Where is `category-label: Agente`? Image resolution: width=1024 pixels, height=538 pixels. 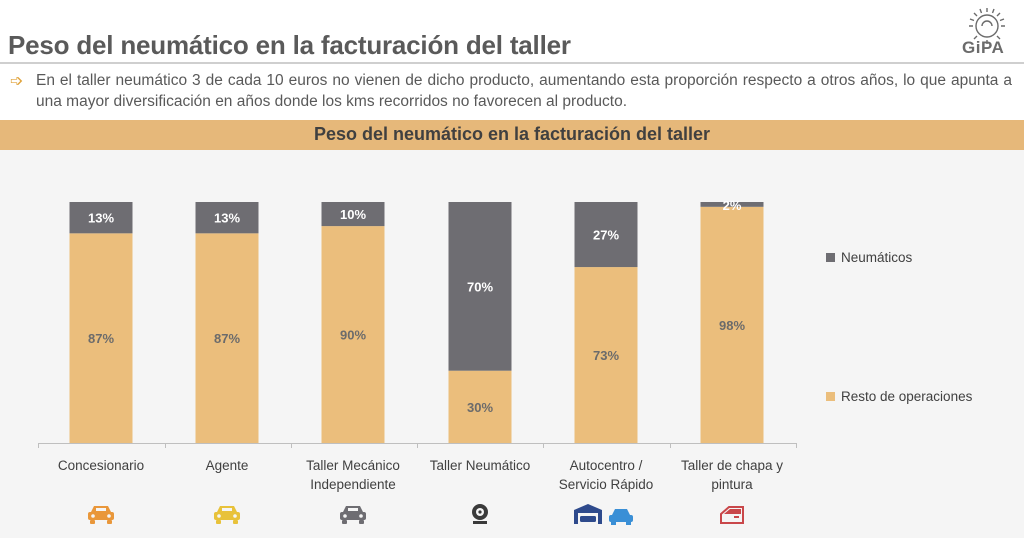
category-label: Agente is located at coordinates (227, 465).